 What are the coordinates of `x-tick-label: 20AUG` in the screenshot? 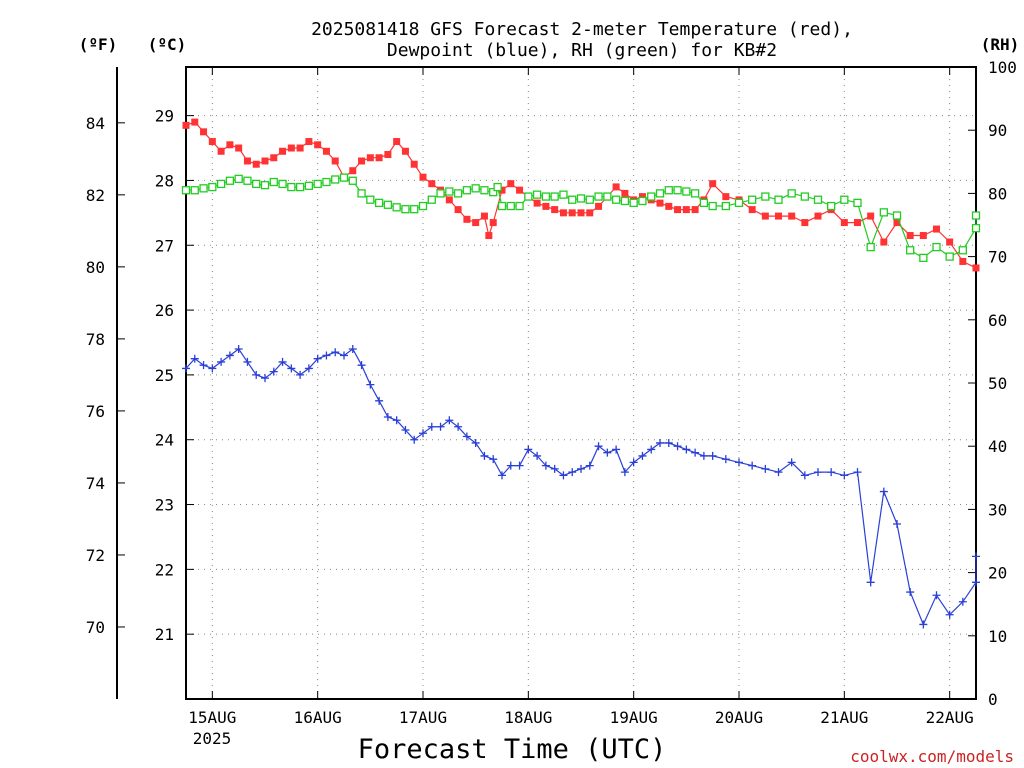 It's located at (739, 717).